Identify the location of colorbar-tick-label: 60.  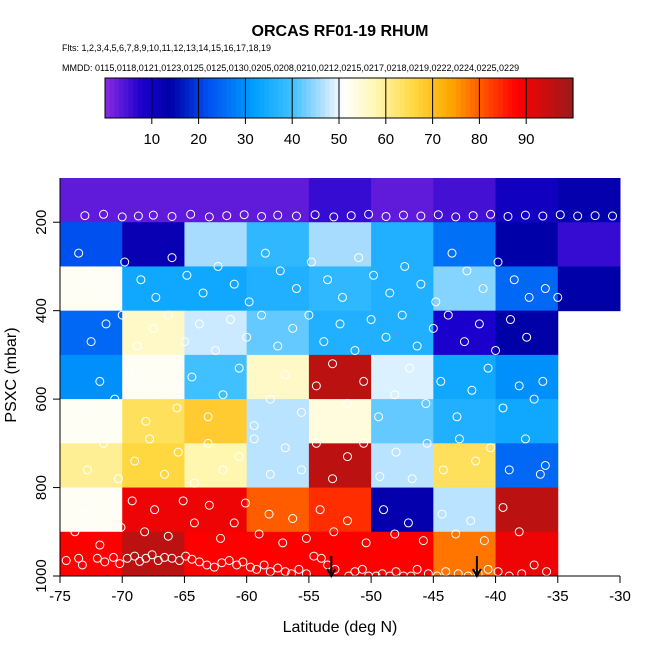
(385, 139).